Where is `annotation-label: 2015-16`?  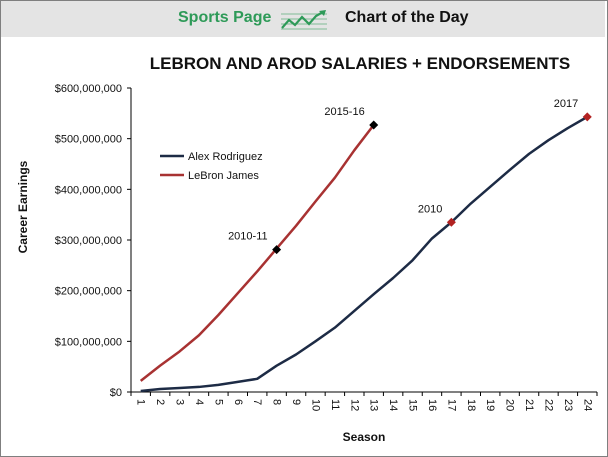 annotation-label: 2015-16 is located at coordinates (344, 112).